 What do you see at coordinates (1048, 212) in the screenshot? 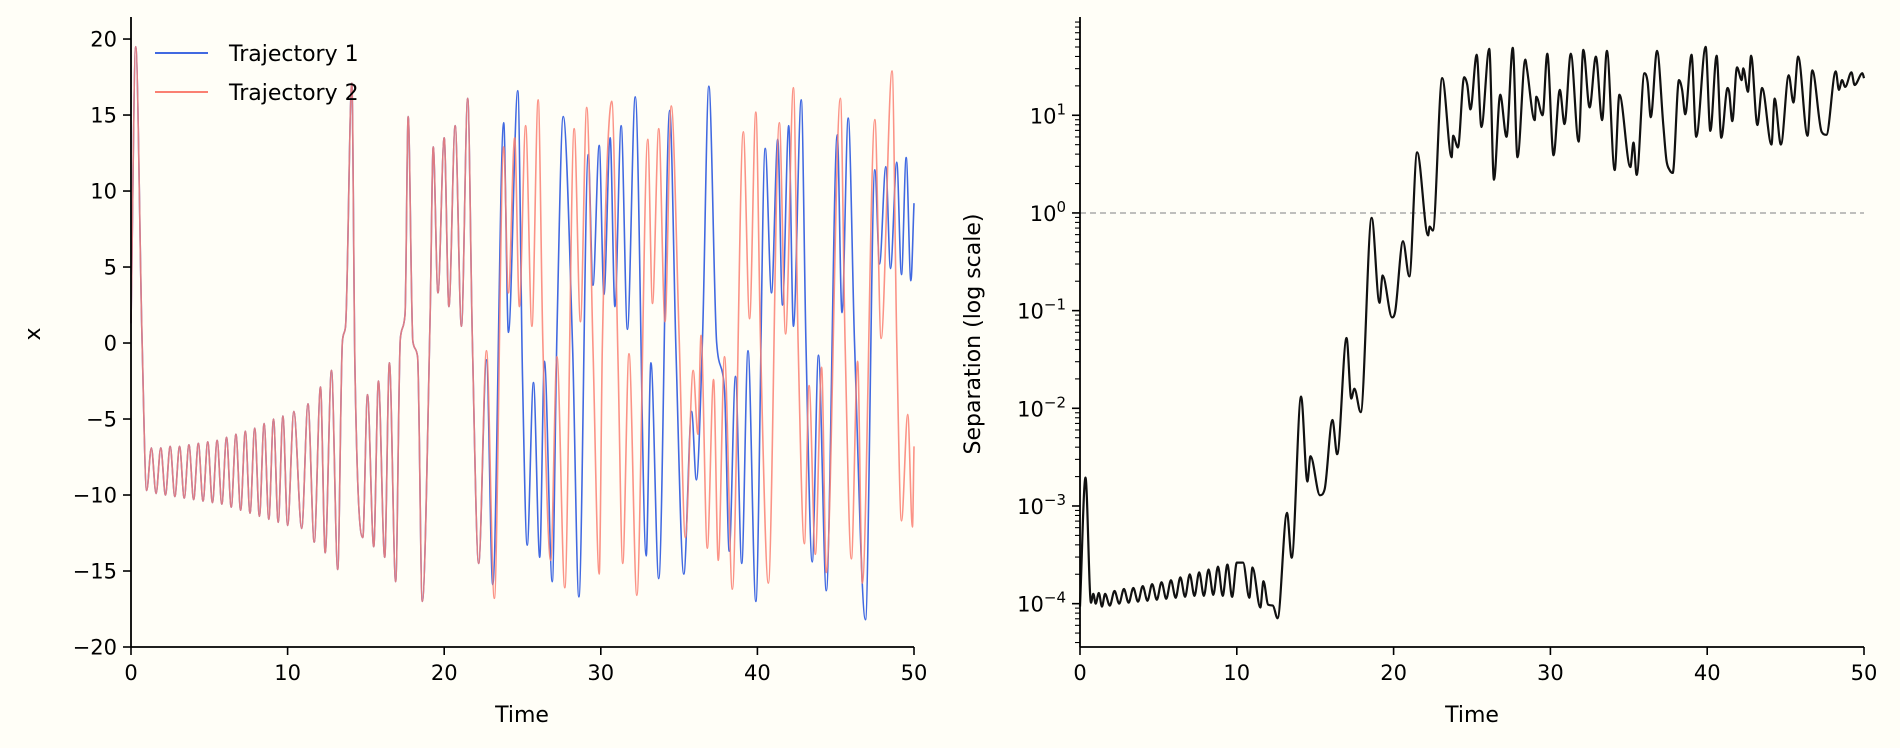
I see `y-tick-label: 10⁰` at bounding box center [1048, 212].